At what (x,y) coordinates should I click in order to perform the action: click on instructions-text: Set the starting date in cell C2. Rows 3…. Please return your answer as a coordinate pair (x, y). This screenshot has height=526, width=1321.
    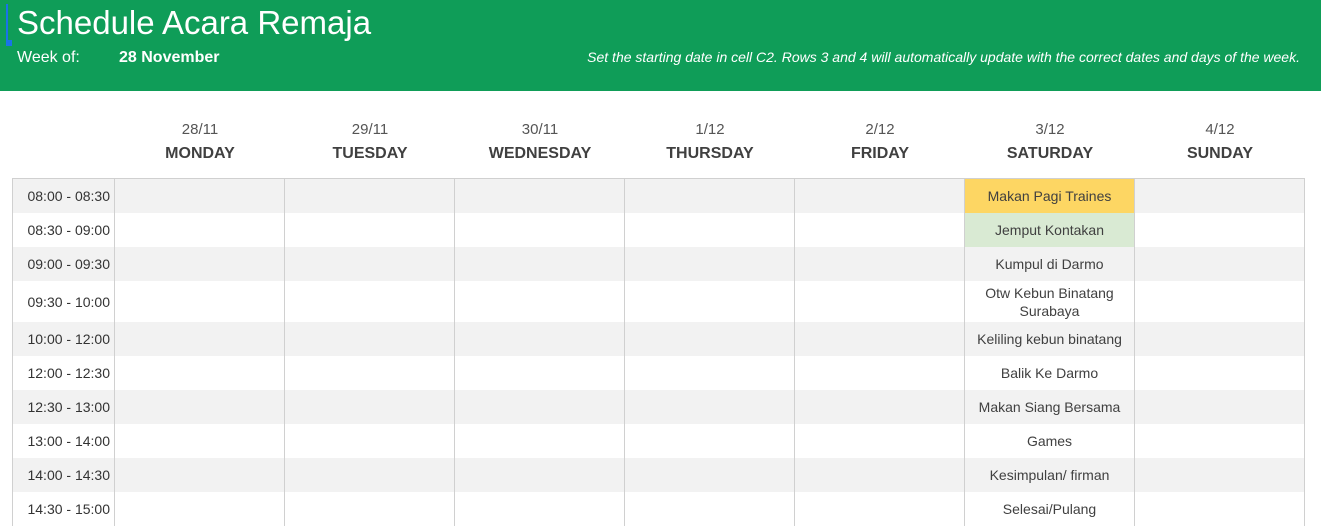
    Looking at the image, I should click on (943, 57).